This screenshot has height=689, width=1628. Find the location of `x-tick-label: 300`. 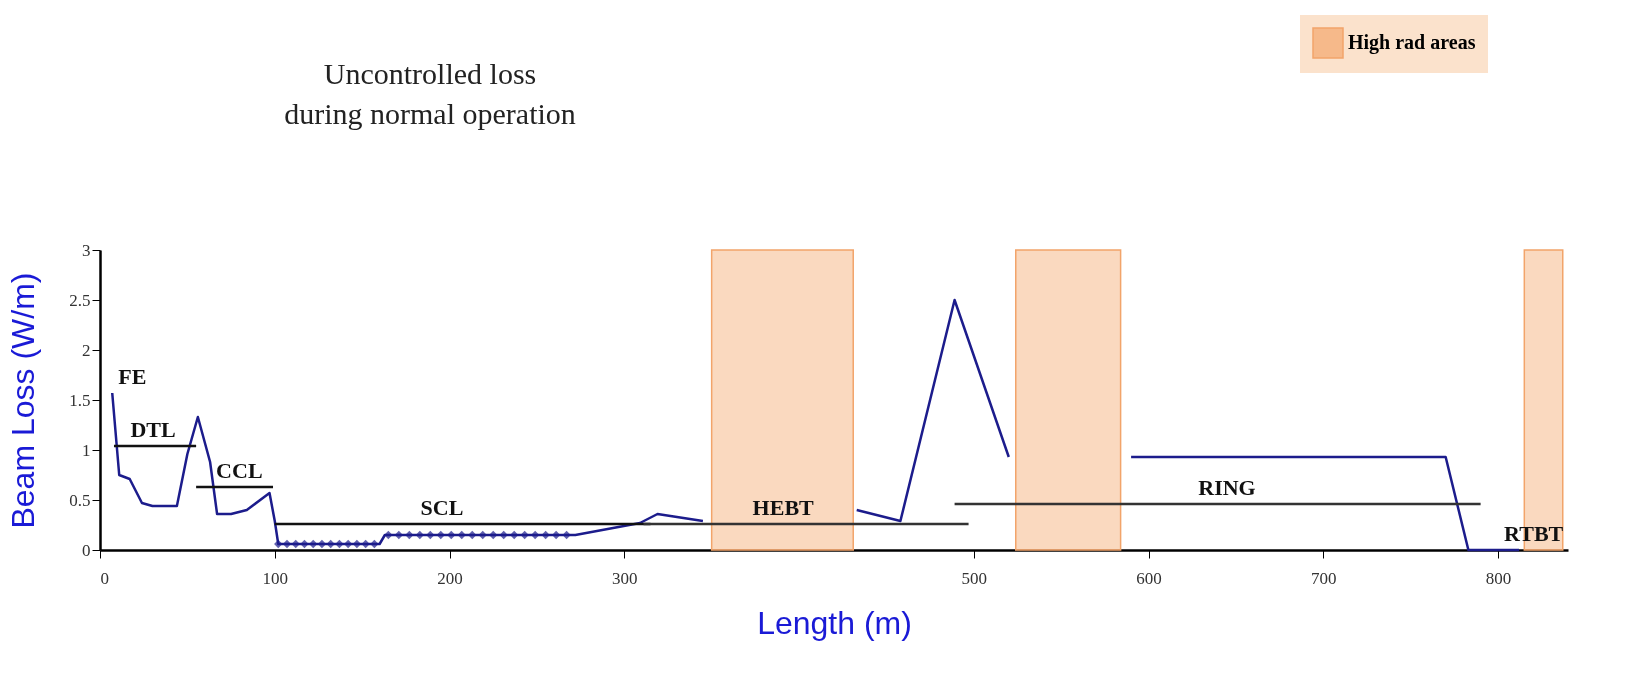

x-tick-label: 300 is located at coordinates (625, 578).